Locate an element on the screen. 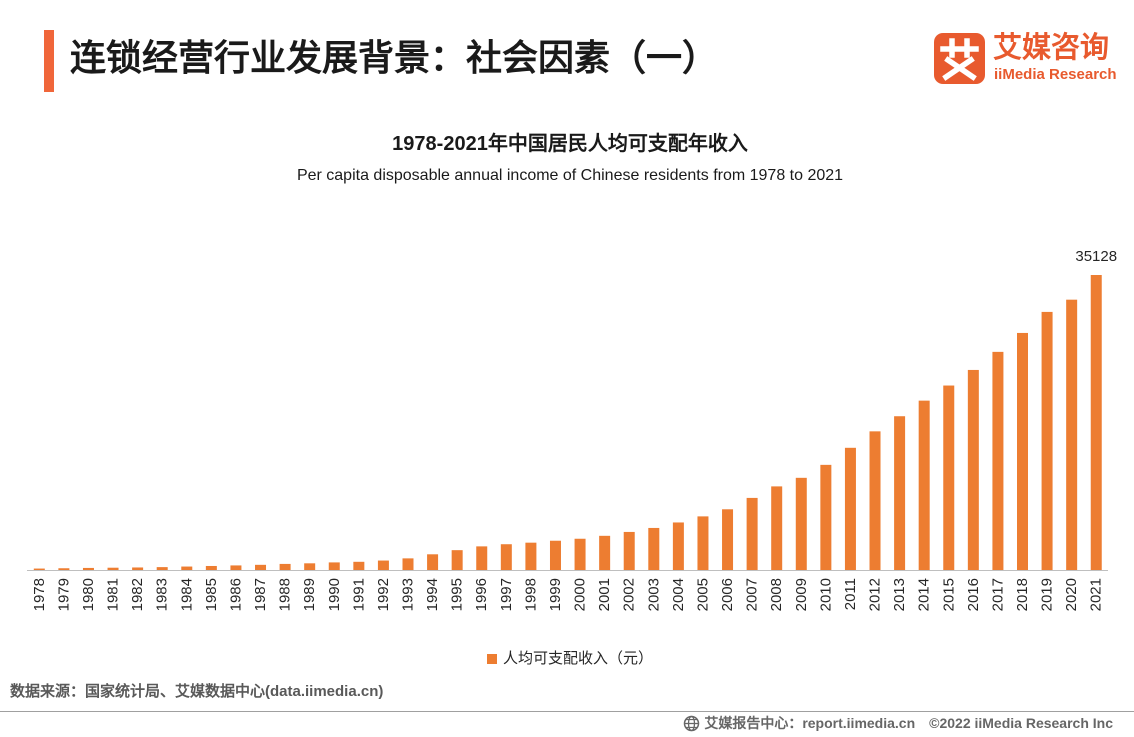 The height and width of the screenshot is (737, 1134). bar-1999 is located at coordinates (555, 555).